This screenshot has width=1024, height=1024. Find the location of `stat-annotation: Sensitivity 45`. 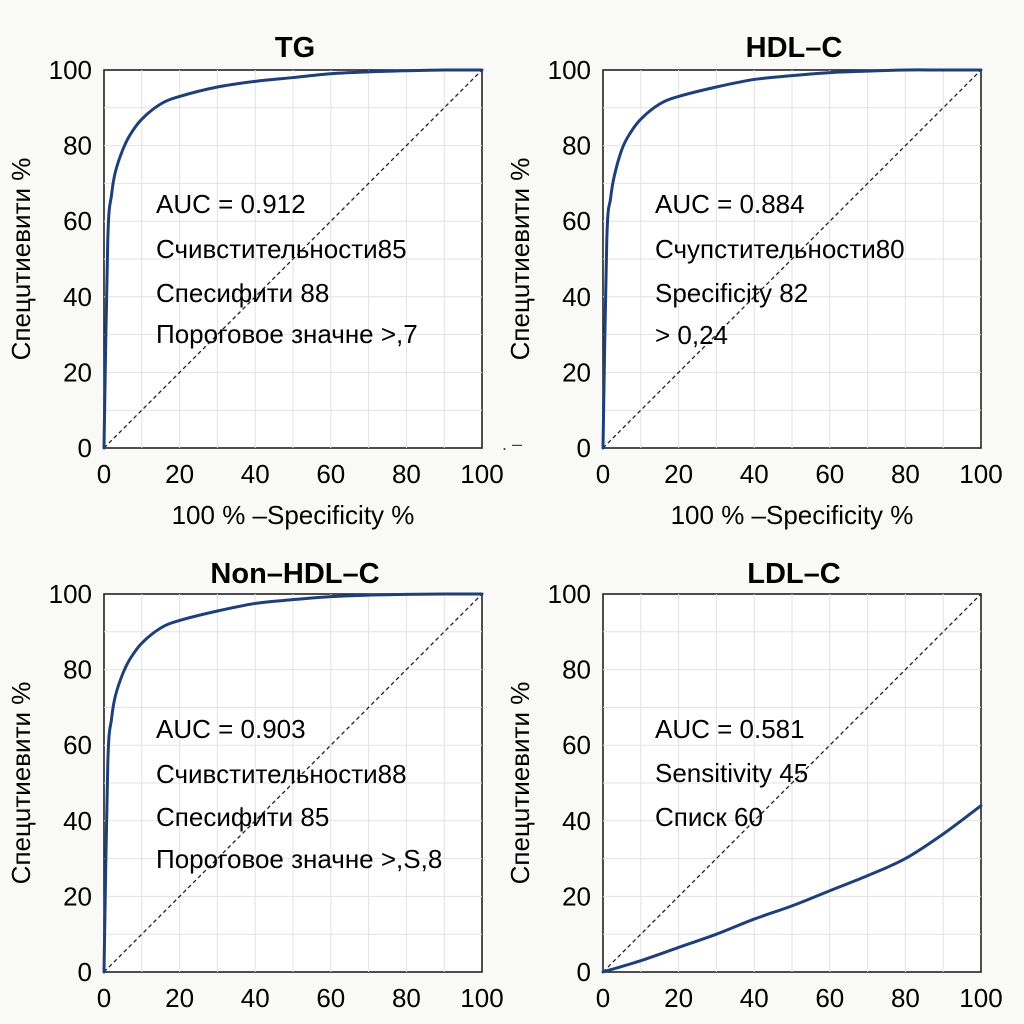

stat-annotation: Sensitivity 45 is located at coordinates (731, 773).